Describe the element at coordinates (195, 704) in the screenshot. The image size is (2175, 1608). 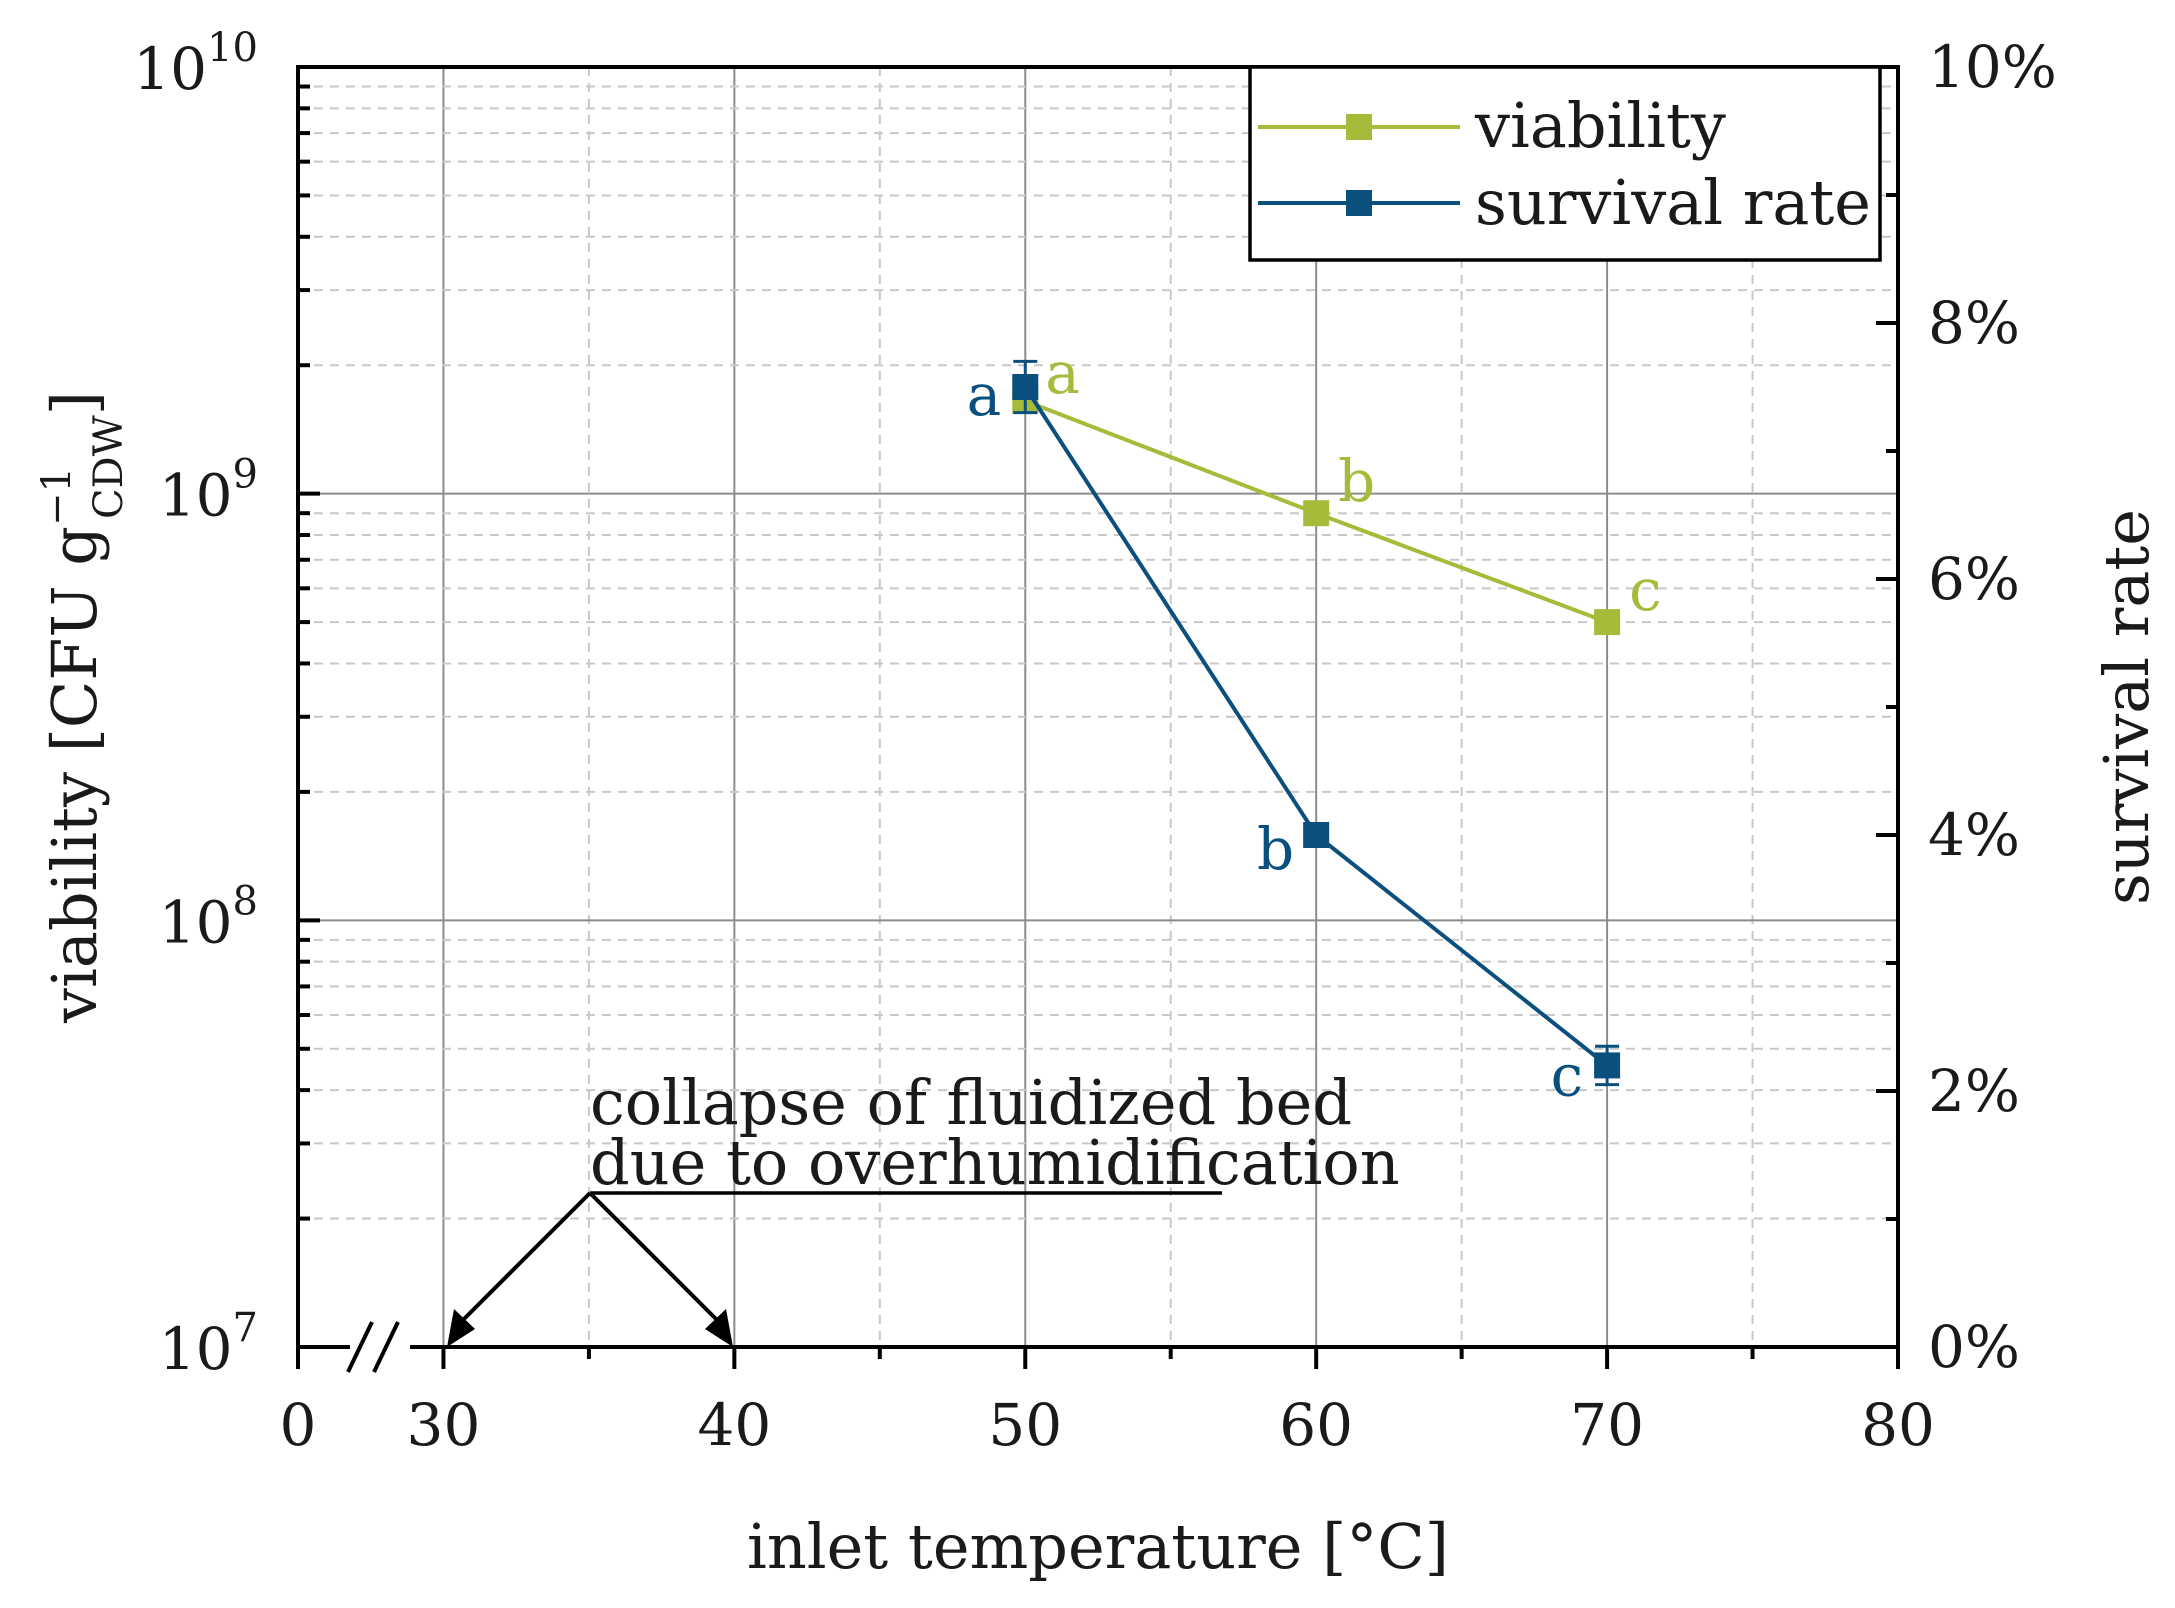
I see `y-left-tick-labels: 10⁷ 10⁸ 10⁹ 10¹⁰` at that location.